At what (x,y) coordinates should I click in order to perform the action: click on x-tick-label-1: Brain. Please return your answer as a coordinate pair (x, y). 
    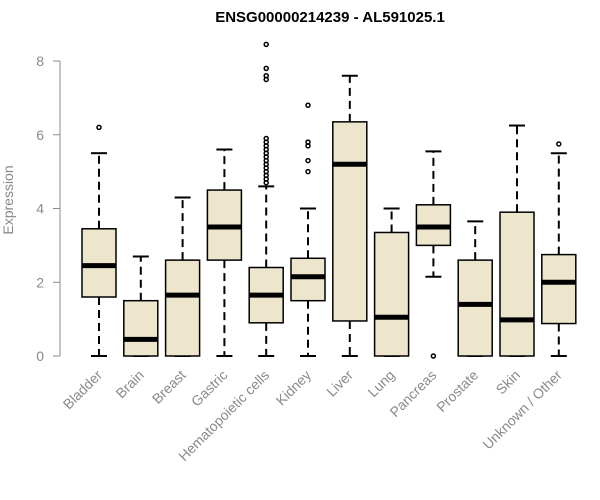
    Looking at the image, I should click on (129, 384).